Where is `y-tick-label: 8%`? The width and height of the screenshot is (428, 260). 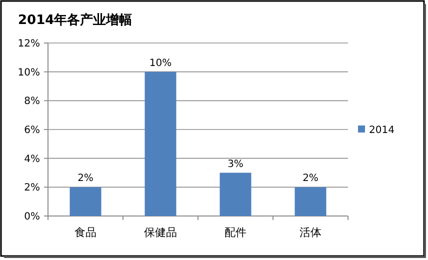 y-tick-label: 8% is located at coordinates (32, 102).